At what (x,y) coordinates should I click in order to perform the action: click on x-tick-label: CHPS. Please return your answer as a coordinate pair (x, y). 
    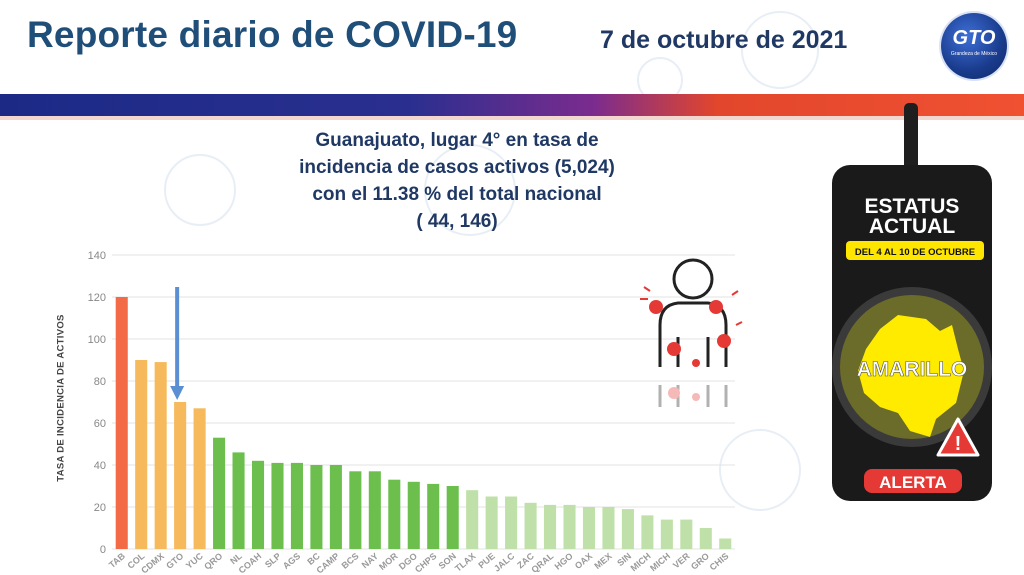
    Looking at the image, I should click on (426, 563).